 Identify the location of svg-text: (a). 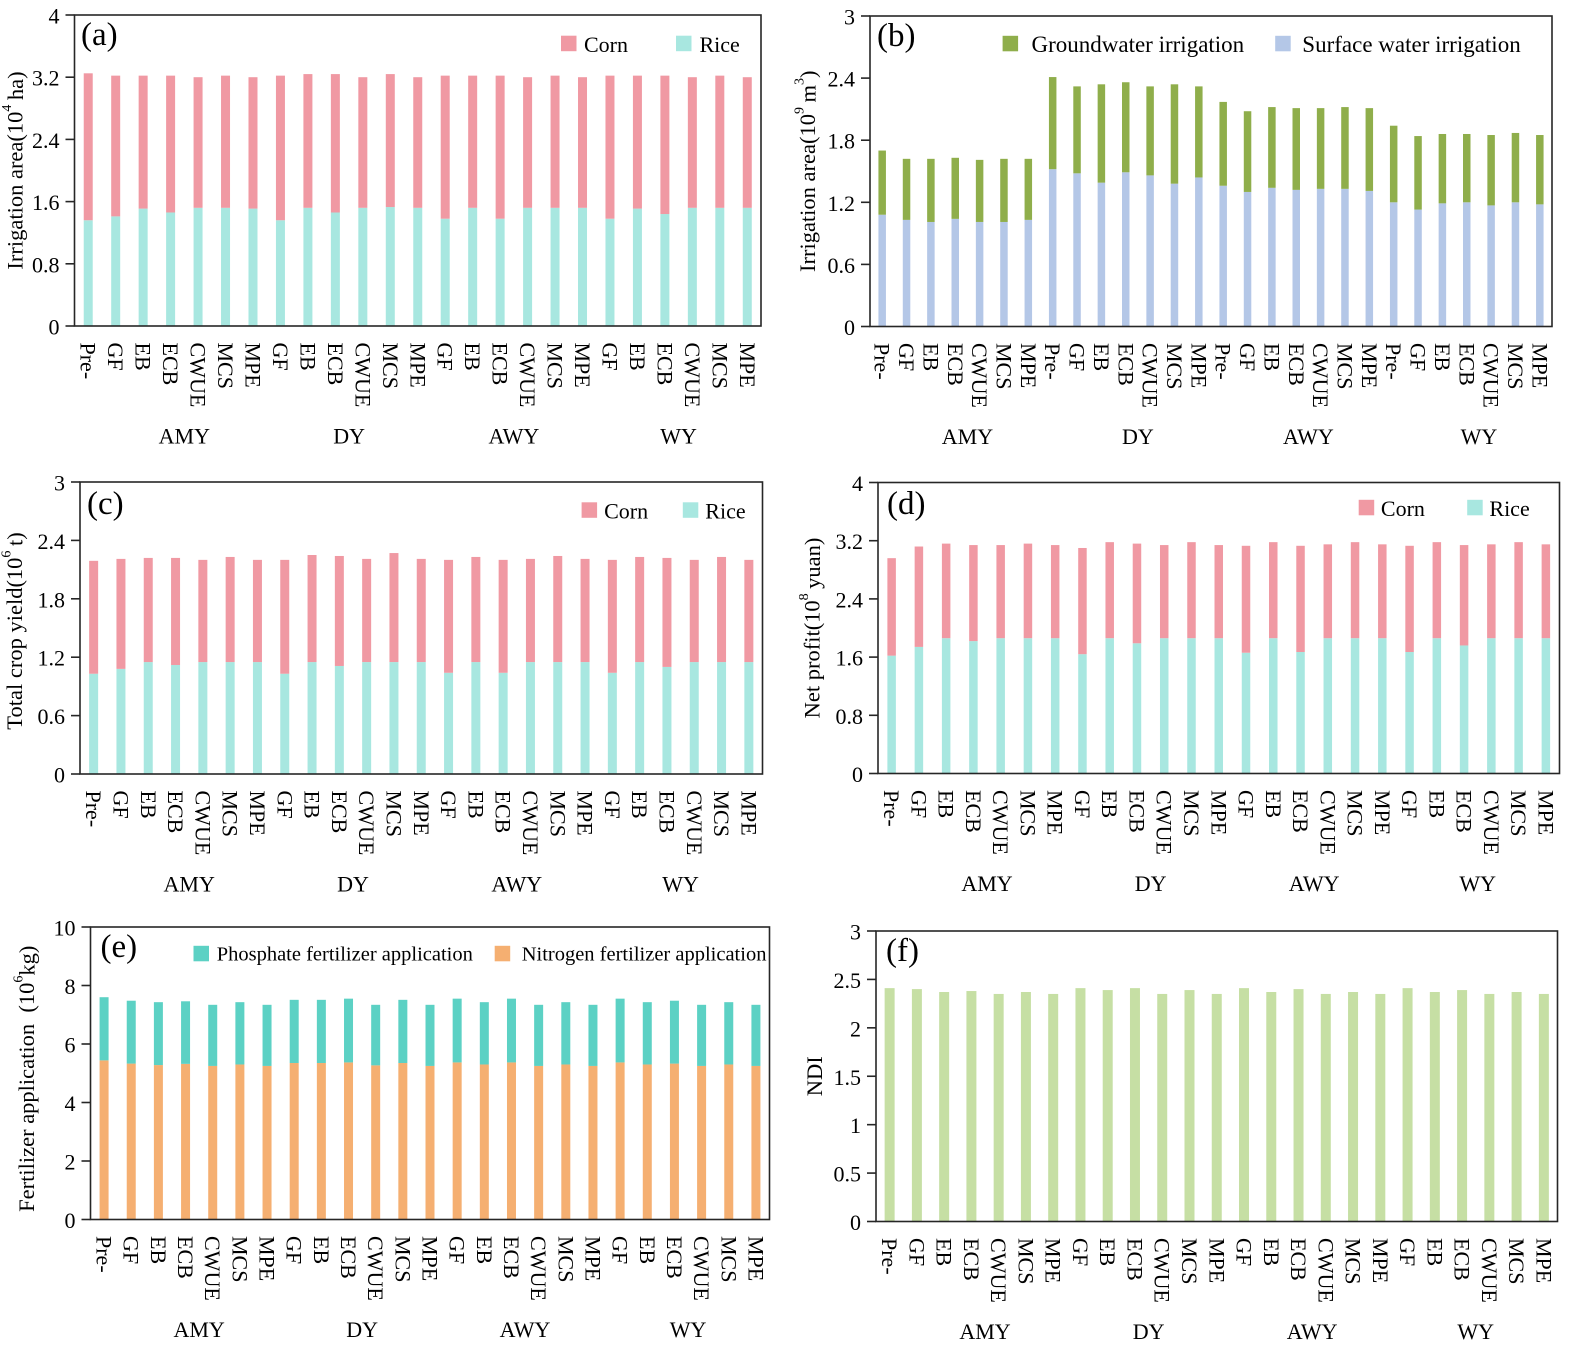
(99, 35).